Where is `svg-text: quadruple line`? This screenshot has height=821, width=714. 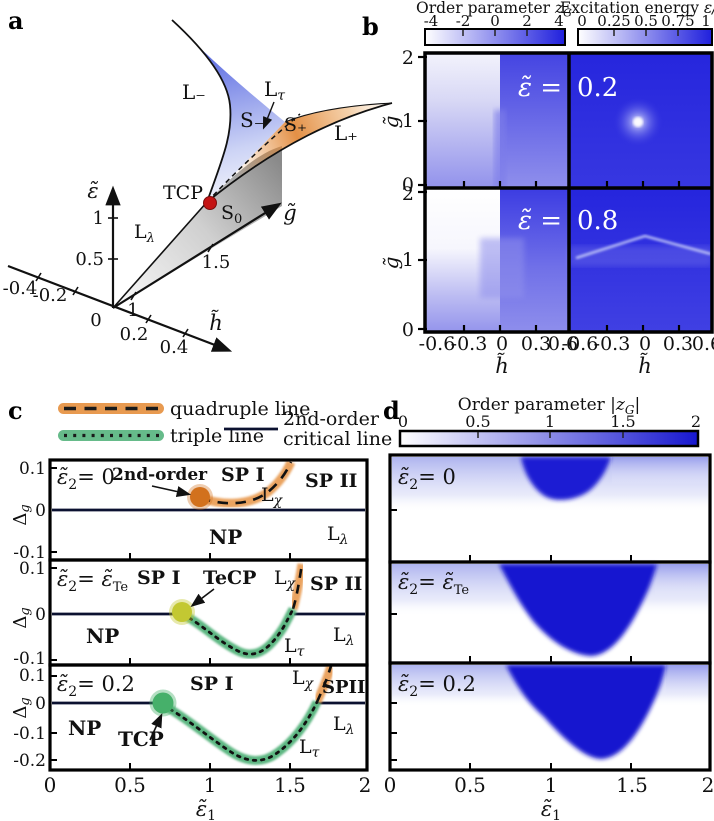 svg-text: quadruple line is located at coordinates (240, 409).